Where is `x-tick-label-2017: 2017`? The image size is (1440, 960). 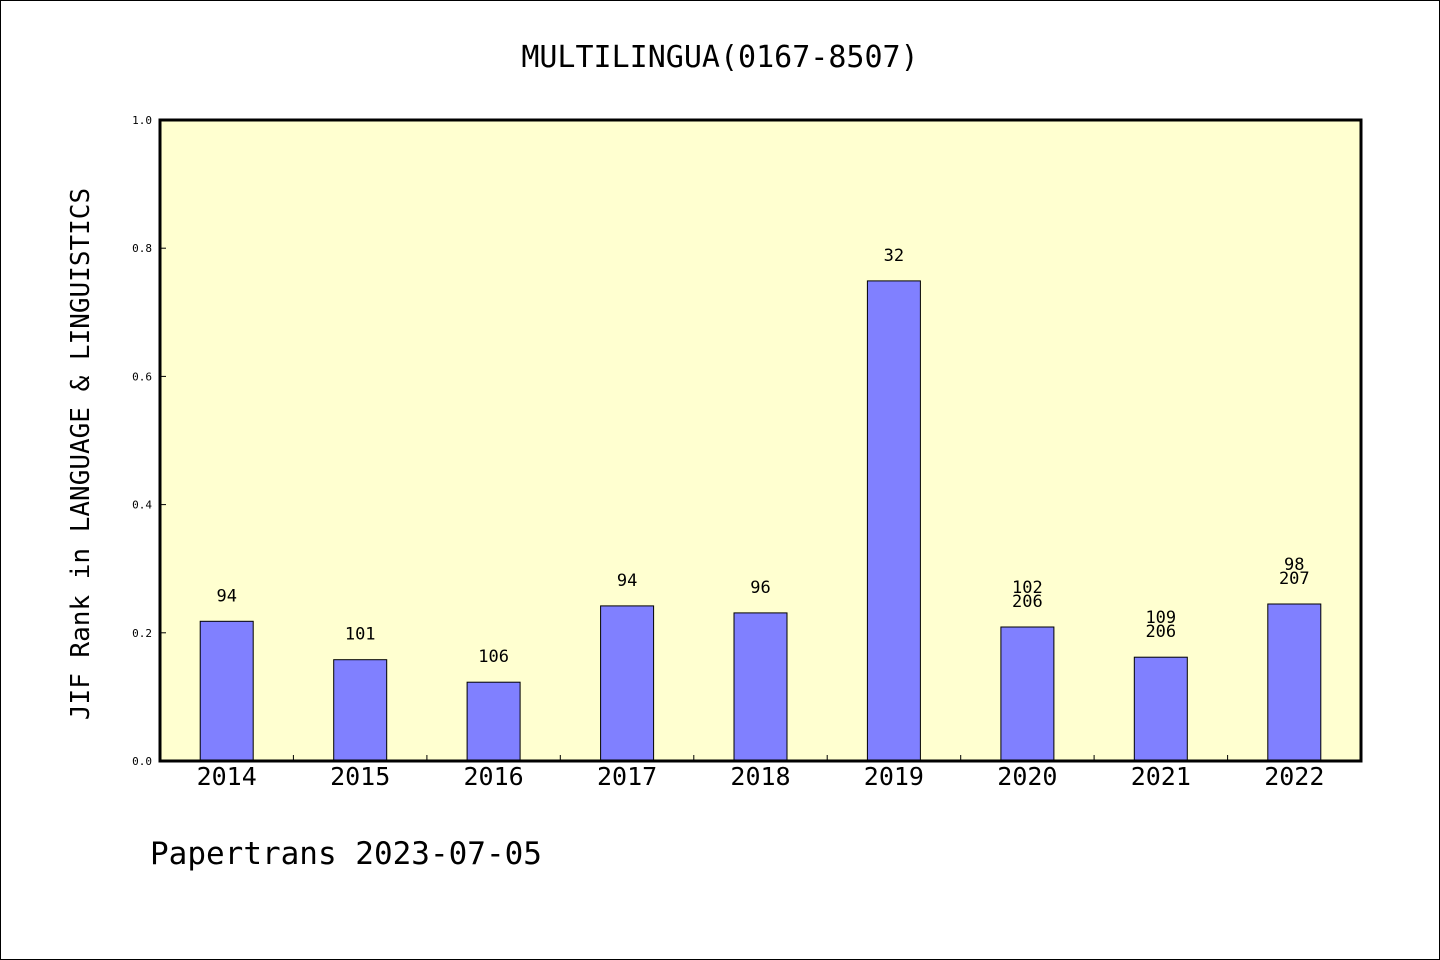 x-tick-label-2017: 2017 is located at coordinates (627, 776).